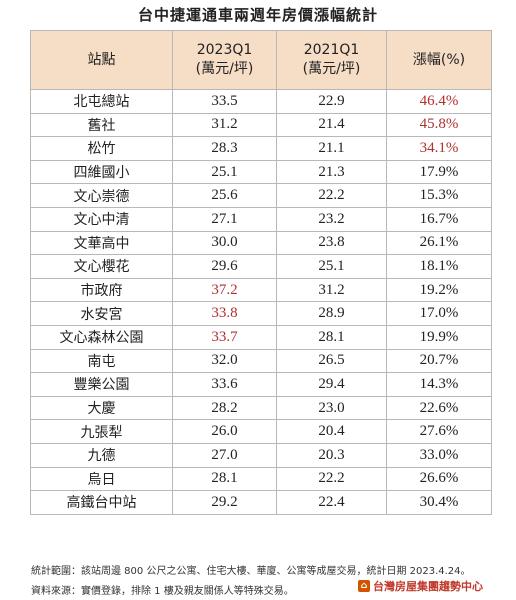 The height and width of the screenshot is (600, 516). Describe the element at coordinates (439, 408) in the screenshot. I see `cell-change: 22.6%` at that location.